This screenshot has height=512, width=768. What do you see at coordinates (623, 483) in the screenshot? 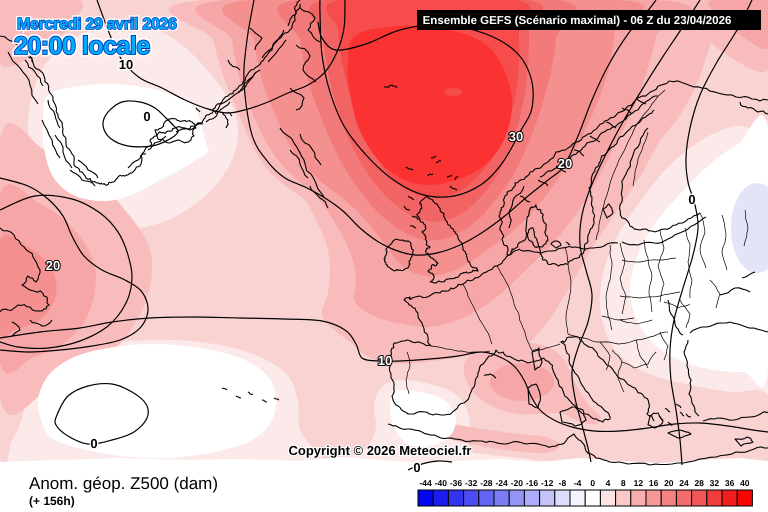
I see `svg-text: 8` at bounding box center [623, 483].